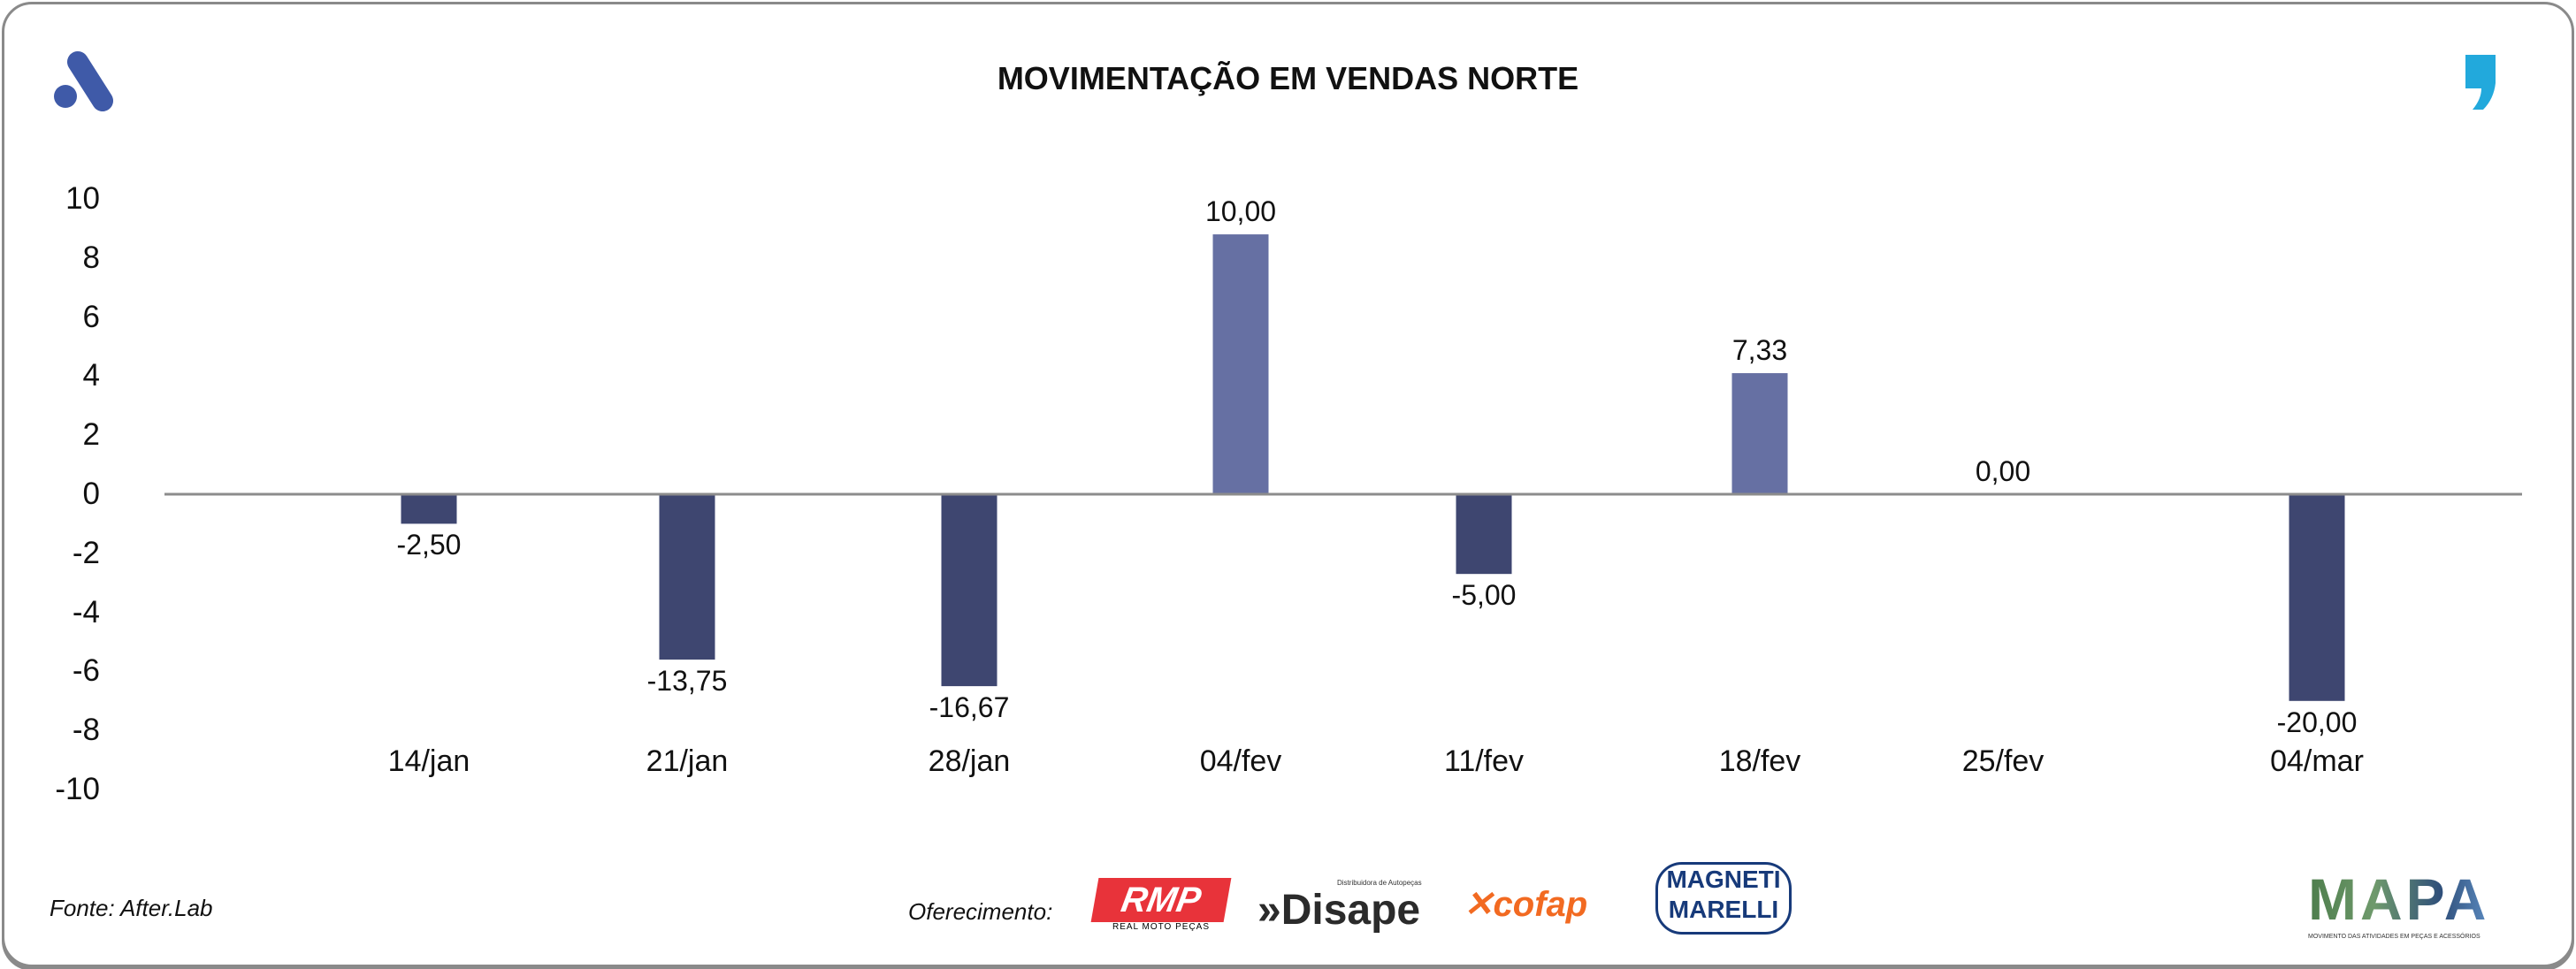 This screenshot has width=2576, height=969. Describe the element at coordinates (86, 730) in the screenshot. I see `y-tick-label: -8` at that location.